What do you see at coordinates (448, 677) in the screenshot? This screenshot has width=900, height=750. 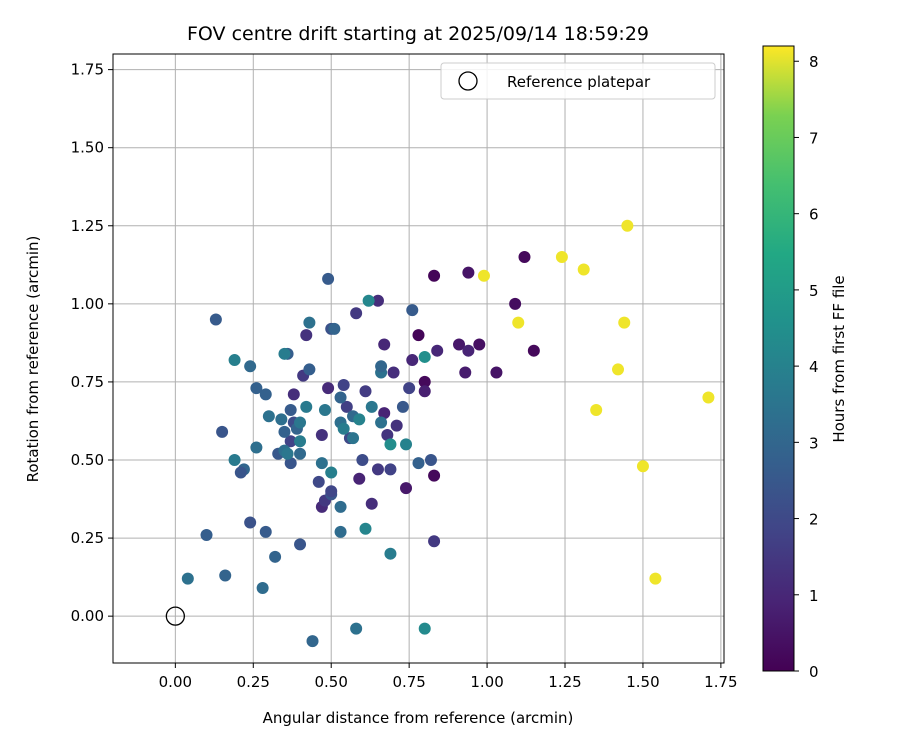 I see `x-axis: 0.00 0.25 0.50 0.75 1.00 1.25 1.50 1.75` at bounding box center [448, 677].